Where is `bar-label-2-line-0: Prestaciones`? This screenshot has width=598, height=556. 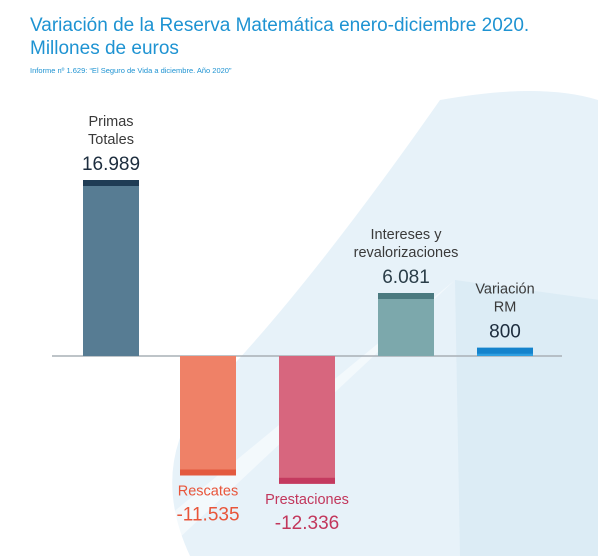 bar-label-2-line-0: Prestaciones is located at coordinates (307, 500).